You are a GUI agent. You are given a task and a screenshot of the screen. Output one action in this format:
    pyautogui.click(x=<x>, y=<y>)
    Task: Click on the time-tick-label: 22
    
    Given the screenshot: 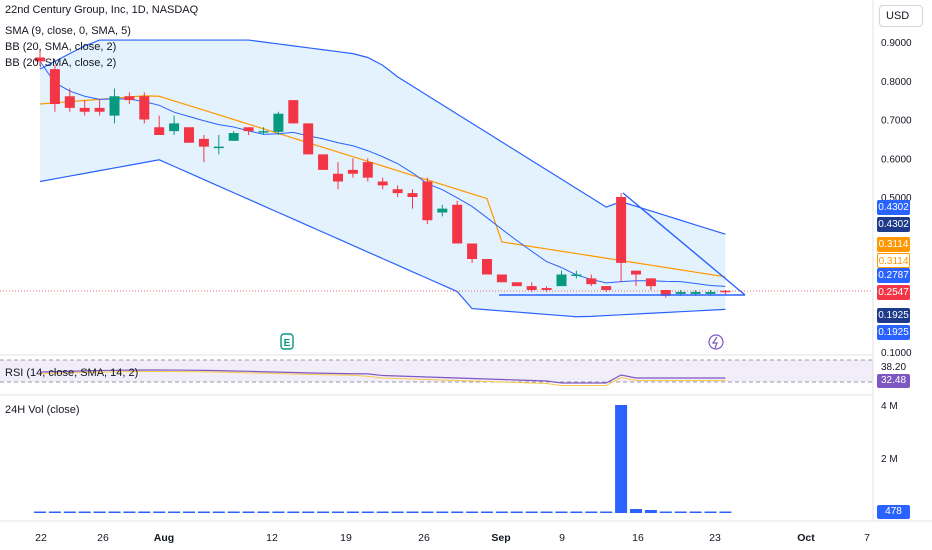 What is the action you would take?
    pyautogui.click(x=41, y=538)
    